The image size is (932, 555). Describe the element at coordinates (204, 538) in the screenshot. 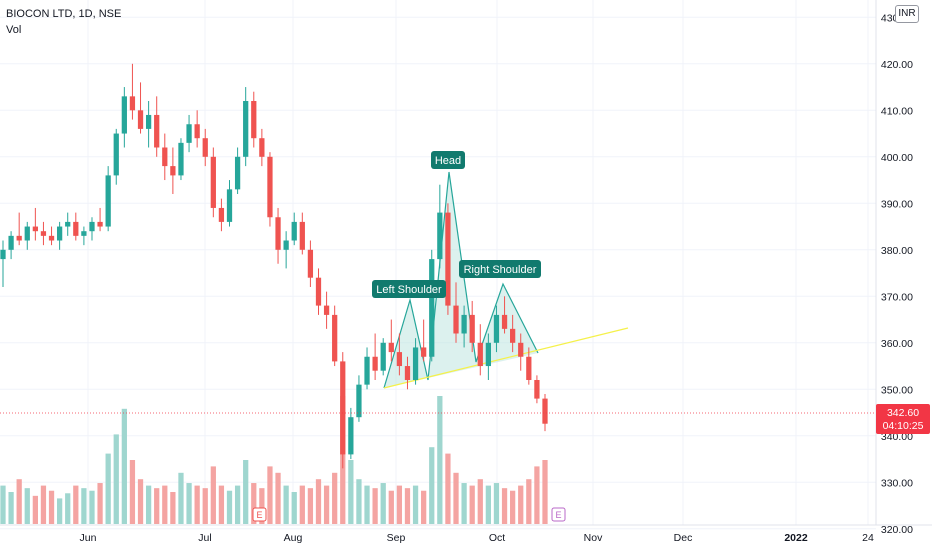

I see `time-tick-label: Jul` at that location.